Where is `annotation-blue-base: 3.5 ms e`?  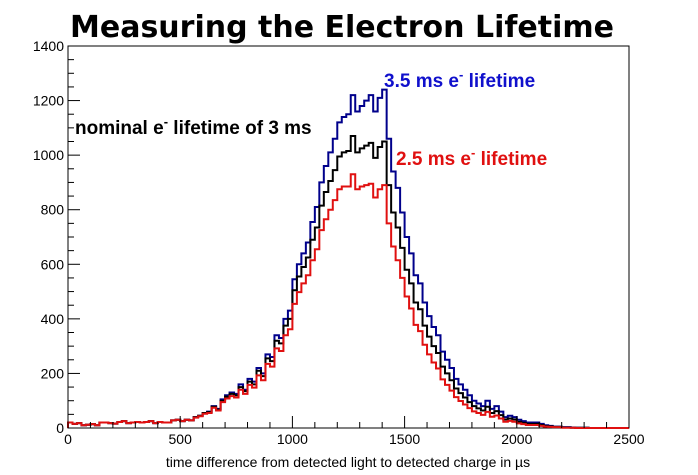 annotation-blue-base: 3.5 ms e is located at coordinates (421, 81).